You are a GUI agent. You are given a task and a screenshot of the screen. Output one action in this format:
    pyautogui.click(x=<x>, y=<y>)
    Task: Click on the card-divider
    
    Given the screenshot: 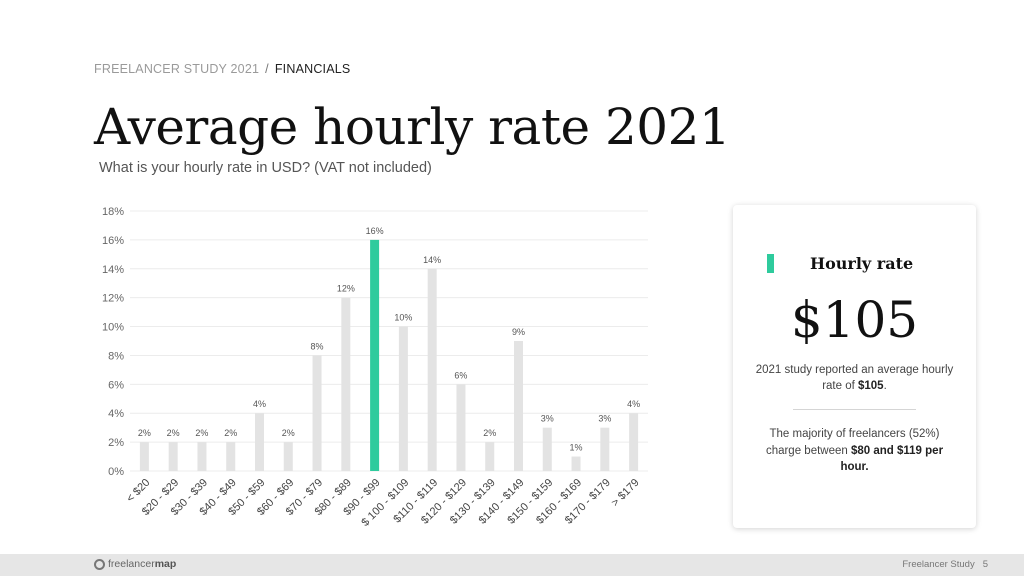 What is the action you would take?
    pyautogui.click(x=854, y=409)
    